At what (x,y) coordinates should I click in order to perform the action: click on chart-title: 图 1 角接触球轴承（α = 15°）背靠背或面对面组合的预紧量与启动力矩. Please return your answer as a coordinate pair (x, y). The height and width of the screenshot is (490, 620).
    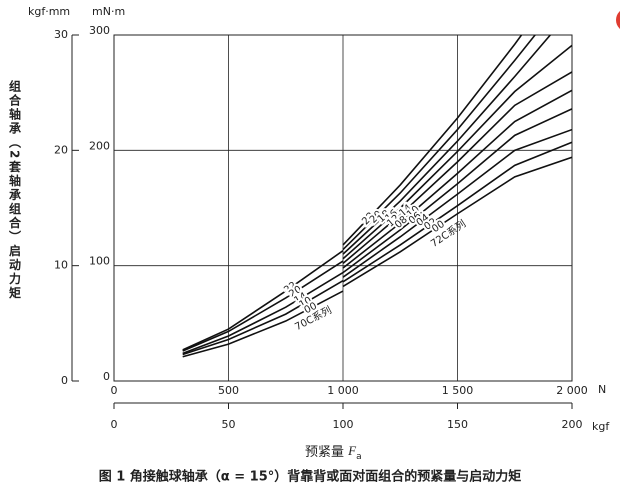
    Looking at the image, I should click on (310, 477).